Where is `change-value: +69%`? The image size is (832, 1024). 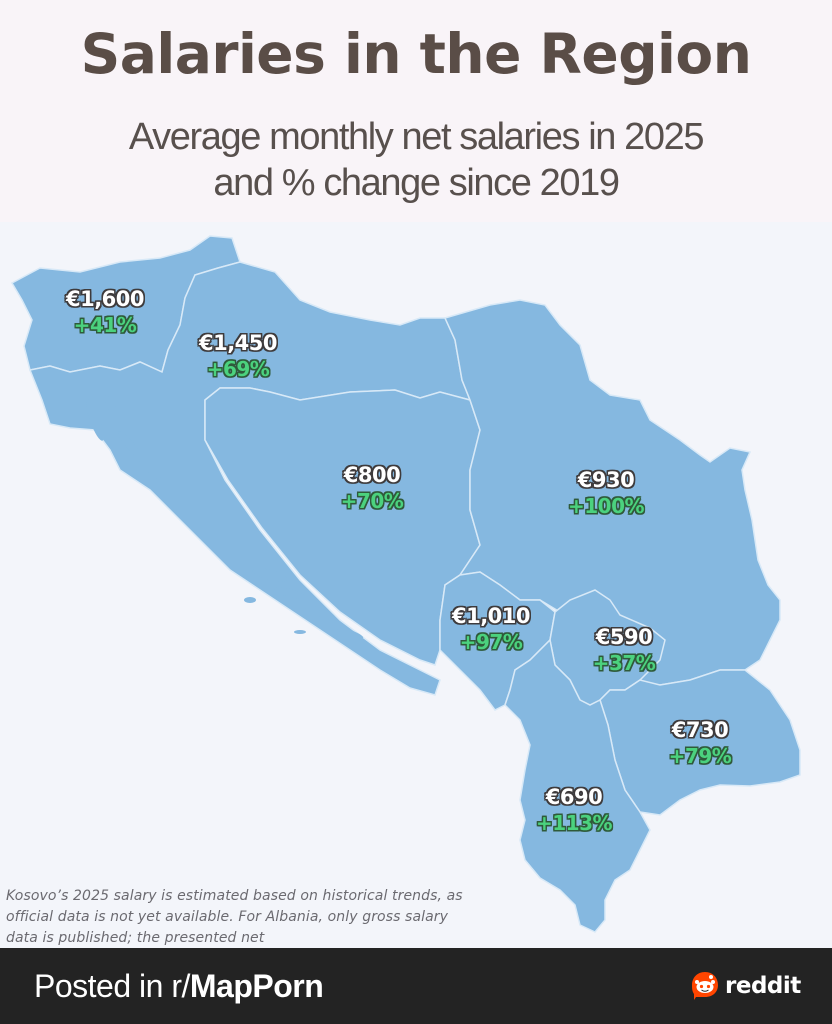 change-value: +69% is located at coordinates (238, 369).